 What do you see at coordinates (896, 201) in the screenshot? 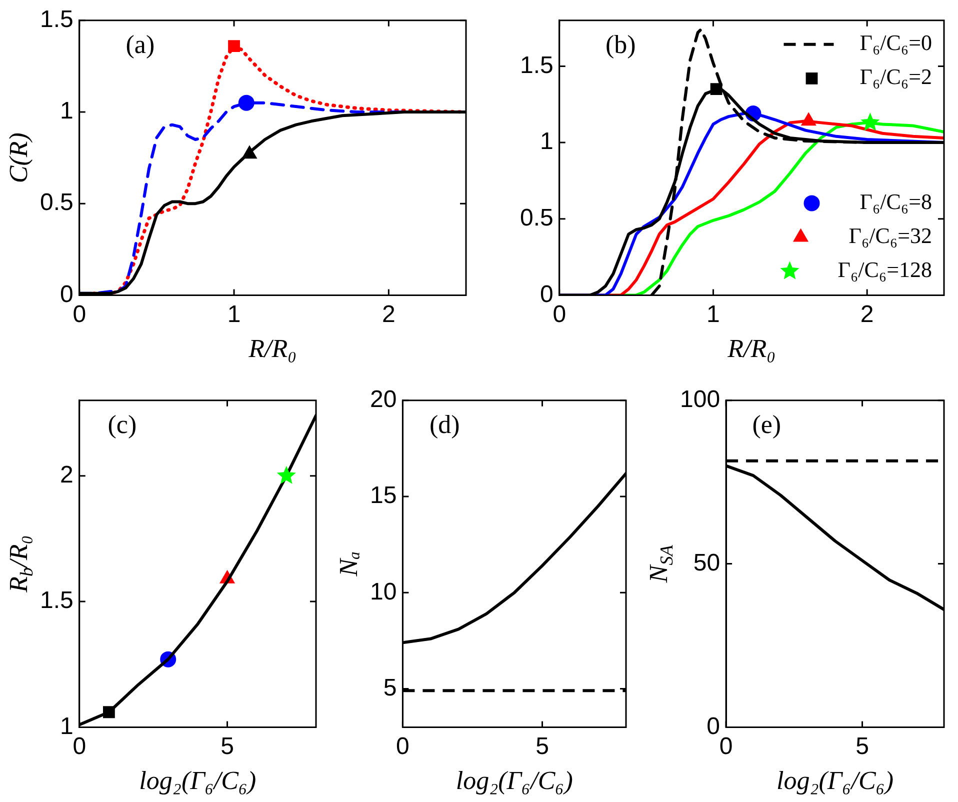
I see `legend-label: Γ₆/C₆=8` at bounding box center [896, 201].